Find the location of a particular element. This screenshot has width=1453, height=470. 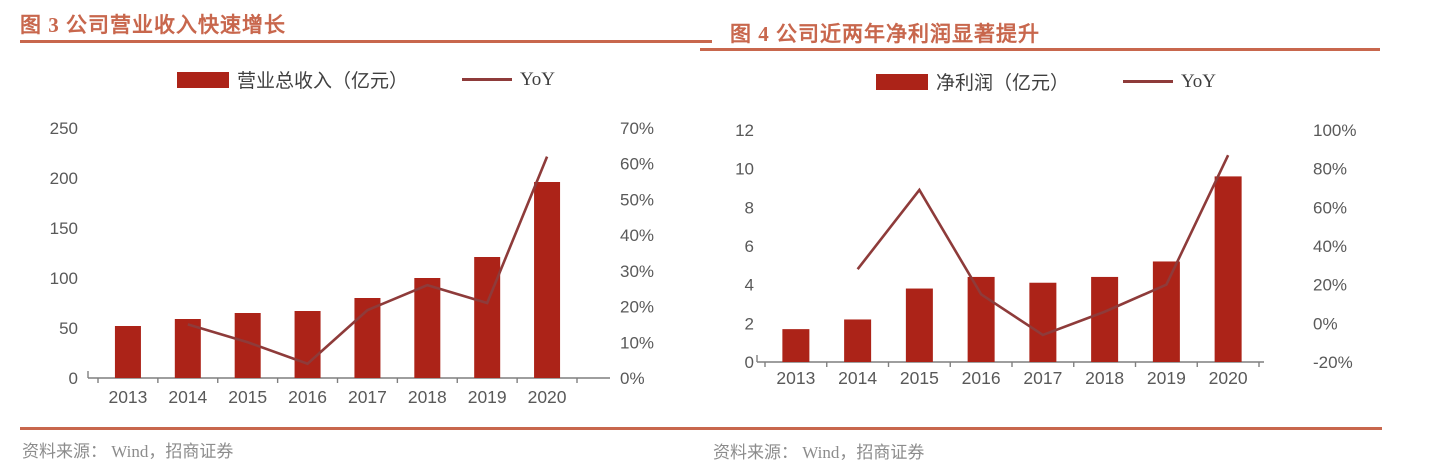

legend-item-netprofit: 净利润（亿元） is located at coordinates (972, 81).